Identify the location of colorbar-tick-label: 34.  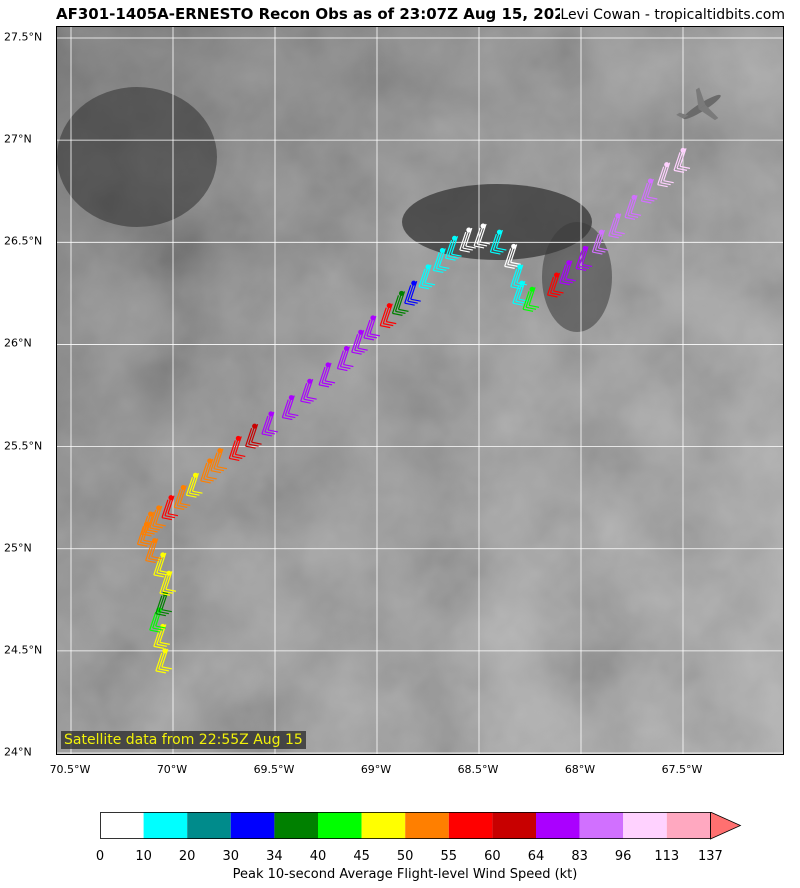
(274, 856).